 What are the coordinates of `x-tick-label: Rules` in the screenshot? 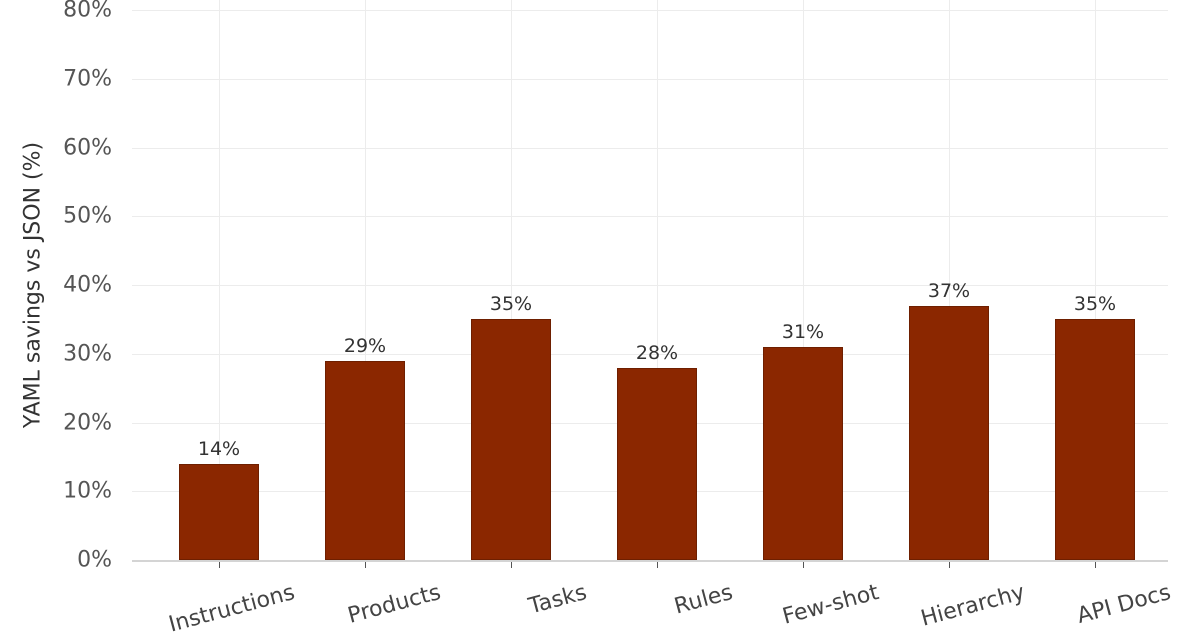 It's located at (703, 600).